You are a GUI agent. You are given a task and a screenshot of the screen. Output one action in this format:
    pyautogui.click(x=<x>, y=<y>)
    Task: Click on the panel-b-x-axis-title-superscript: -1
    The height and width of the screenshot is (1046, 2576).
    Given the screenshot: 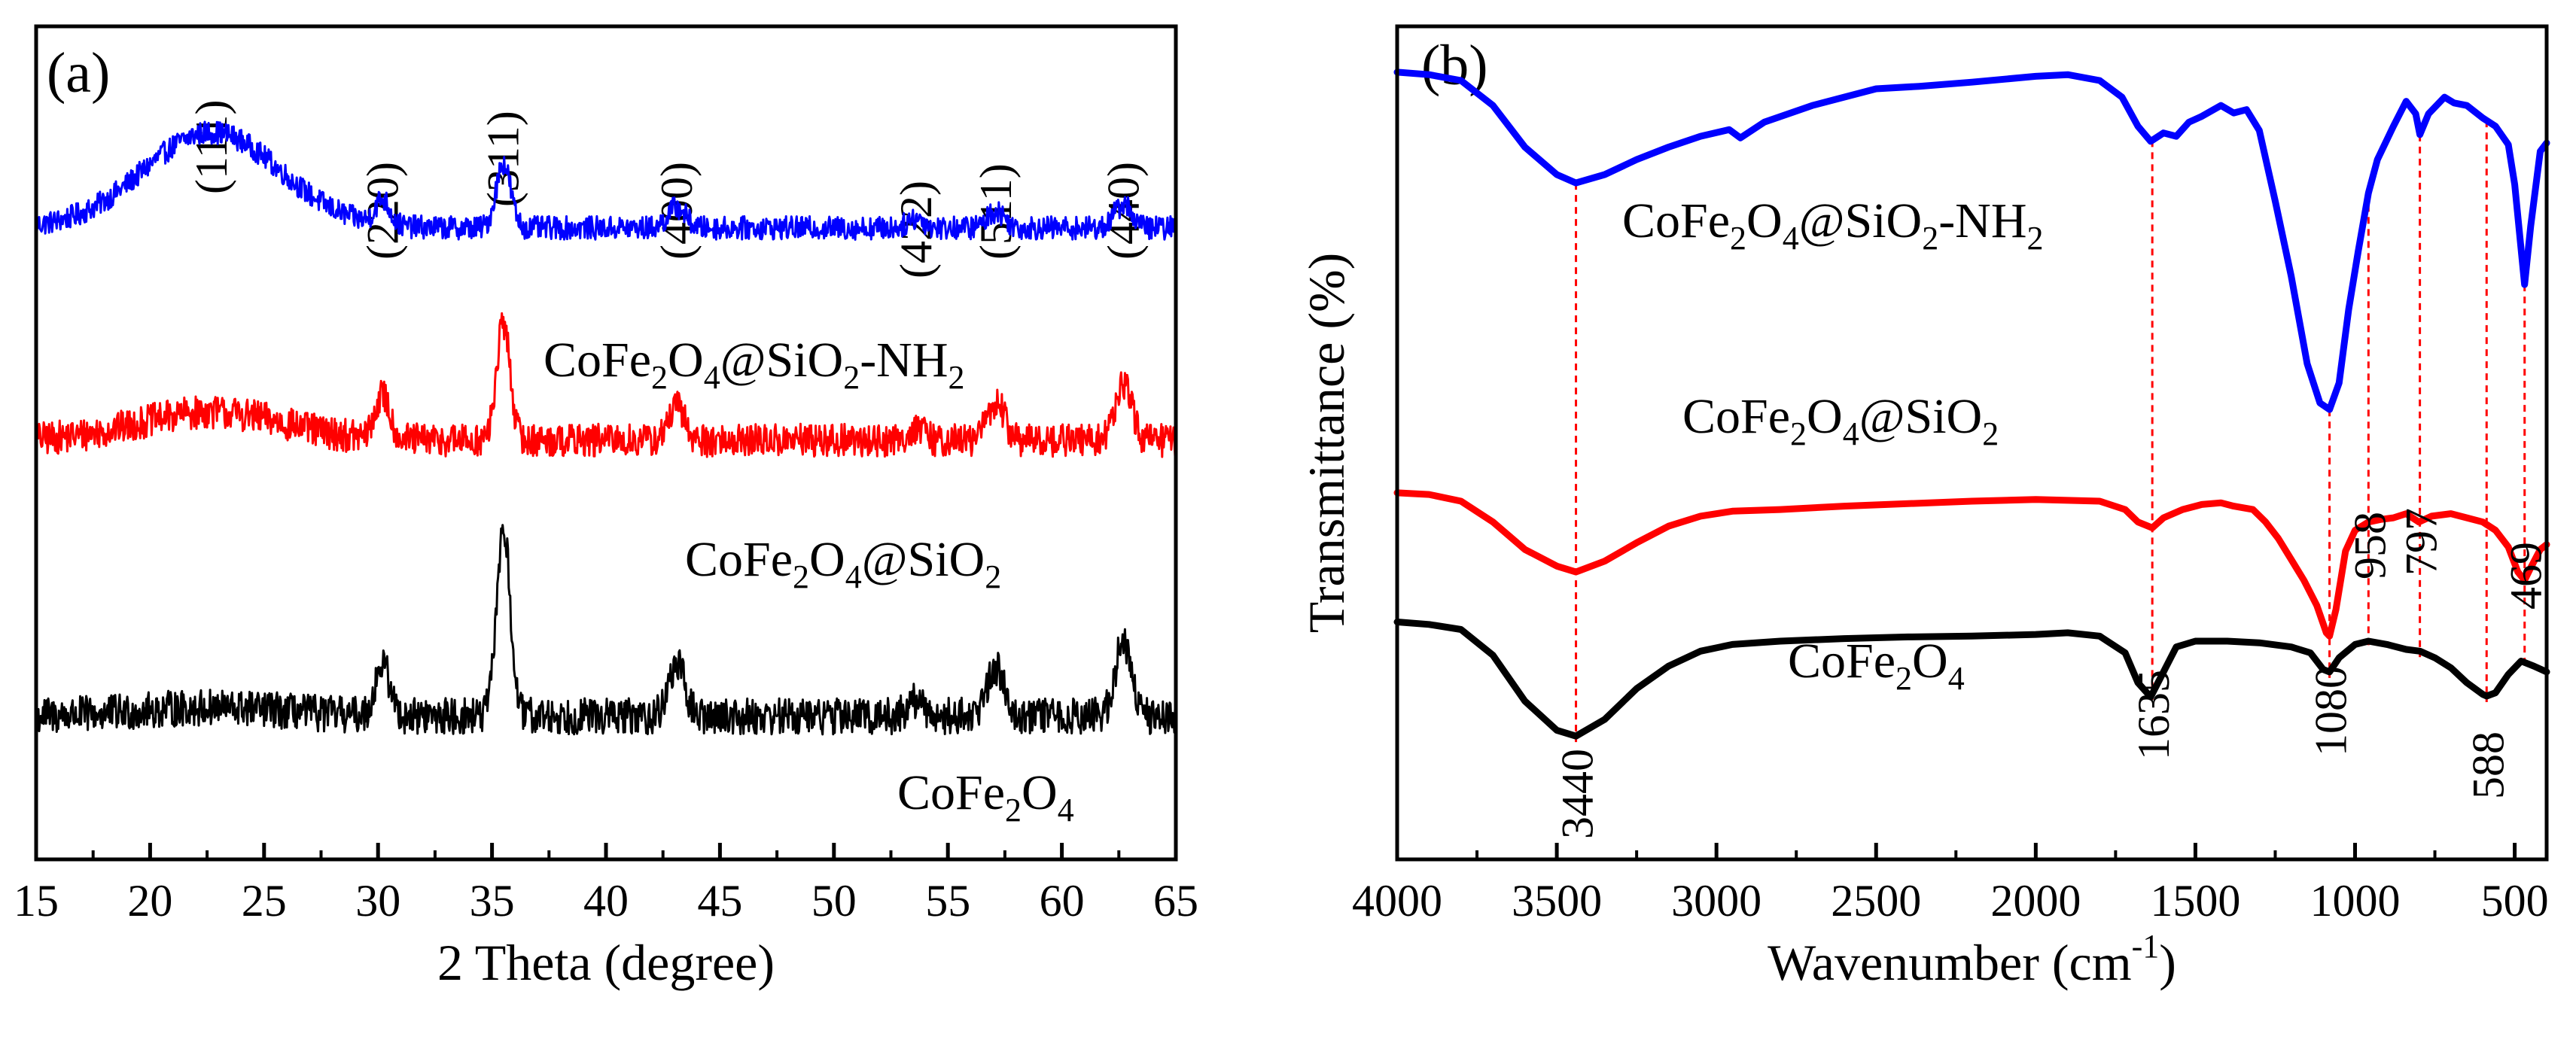 What is the action you would take?
    pyautogui.click(x=2146, y=947)
    